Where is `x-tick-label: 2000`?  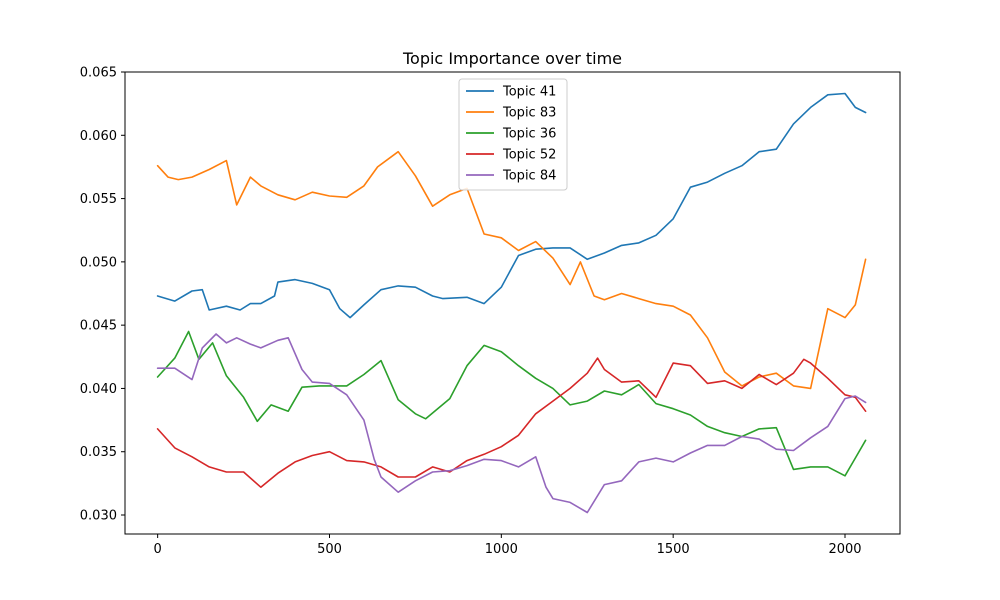 x-tick-label: 2000 is located at coordinates (844, 549).